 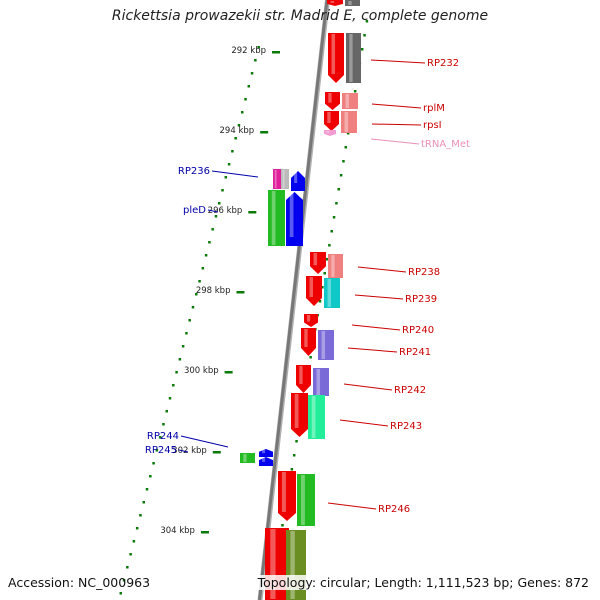 What do you see at coordinates (445, 144) in the screenshot?
I see `gene-label-text: tRNA_Met` at bounding box center [445, 144].